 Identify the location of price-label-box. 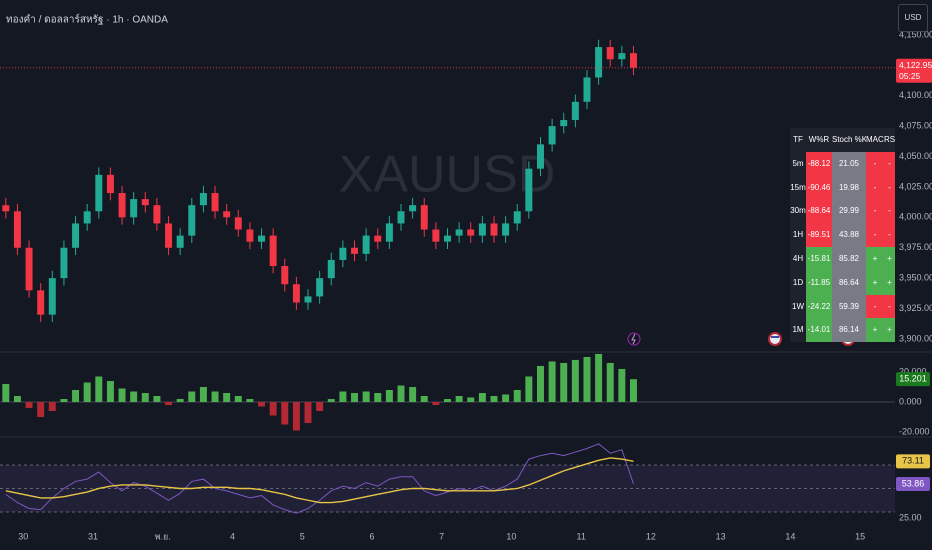
(914, 70).